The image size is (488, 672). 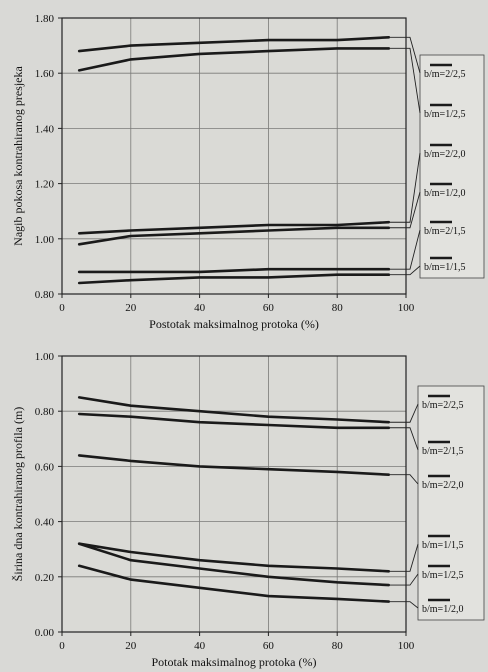 What do you see at coordinates (18, 494) in the screenshot?
I see `y-axis-title: Širina dna kontrahiranog profila (m)` at bounding box center [18, 494].